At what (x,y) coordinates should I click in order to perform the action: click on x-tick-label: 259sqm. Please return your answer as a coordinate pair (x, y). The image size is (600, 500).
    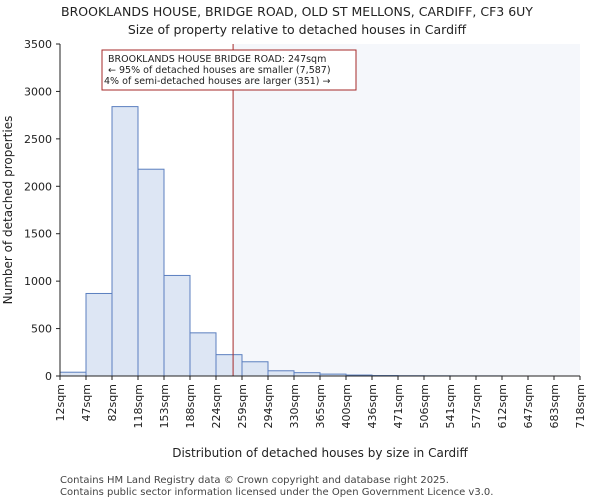
    Looking at the image, I should click on (242, 406).